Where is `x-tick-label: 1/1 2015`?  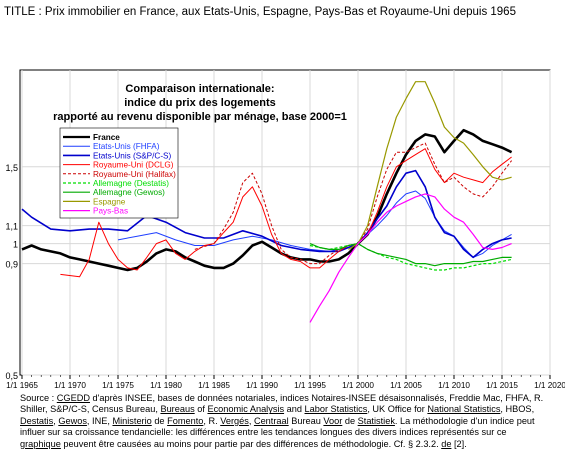 x-tick-label: 1/1 2015 is located at coordinates (502, 385).